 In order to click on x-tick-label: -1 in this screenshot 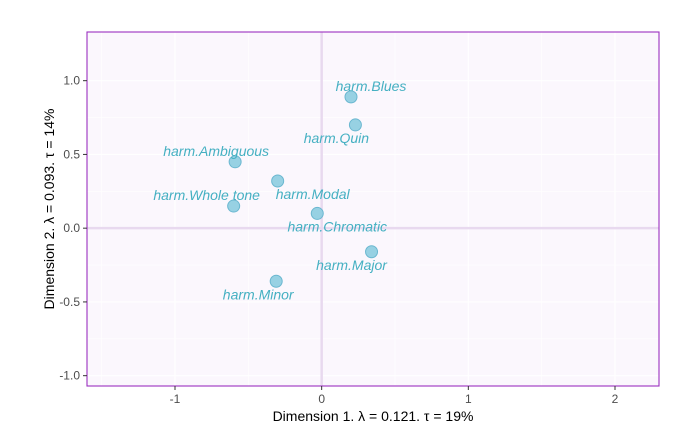, I will do `click(175, 399)`.